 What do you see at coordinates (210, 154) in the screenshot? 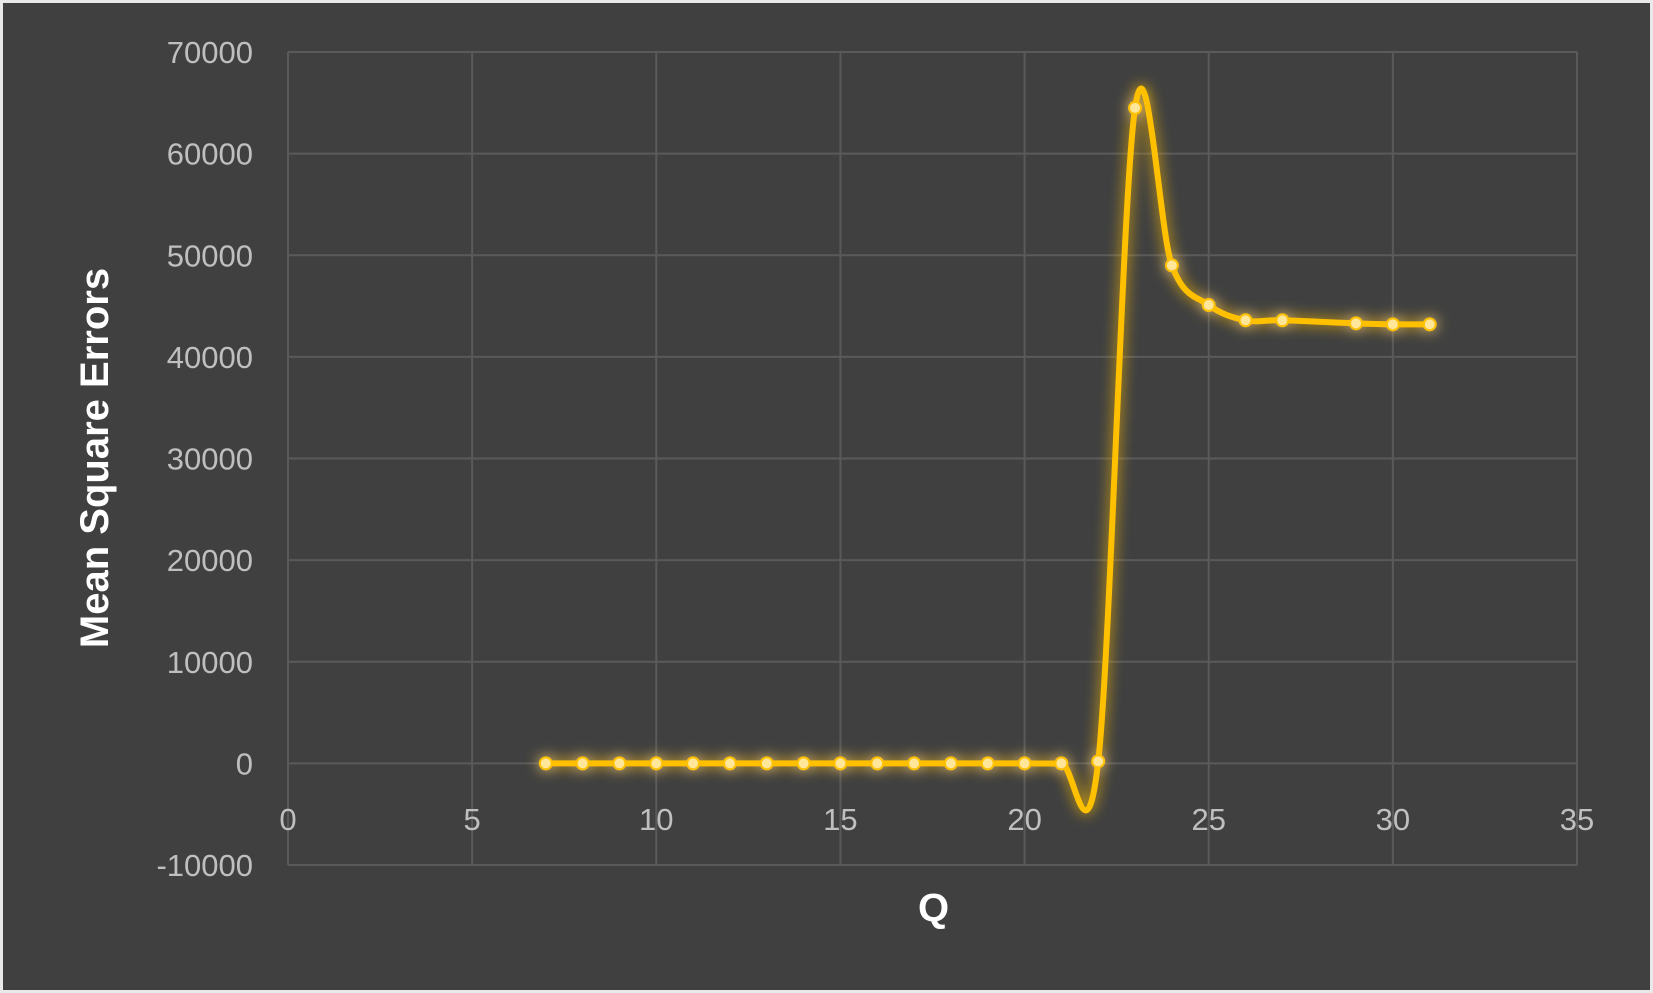
I see `y-tick-label: 60000` at bounding box center [210, 154].